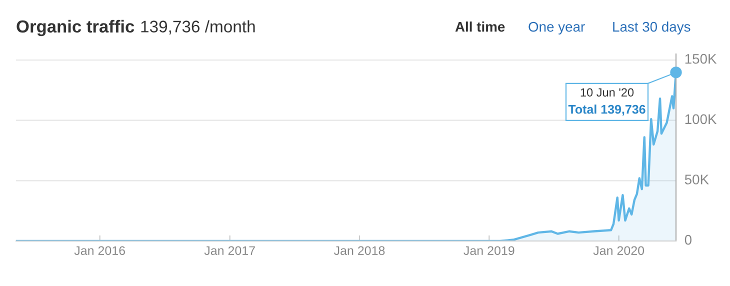 The width and height of the screenshot is (730, 286). What do you see at coordinates (651, 28) in the screenshot?
I see `text: Last 30 days` at bounding box center [651, 28].